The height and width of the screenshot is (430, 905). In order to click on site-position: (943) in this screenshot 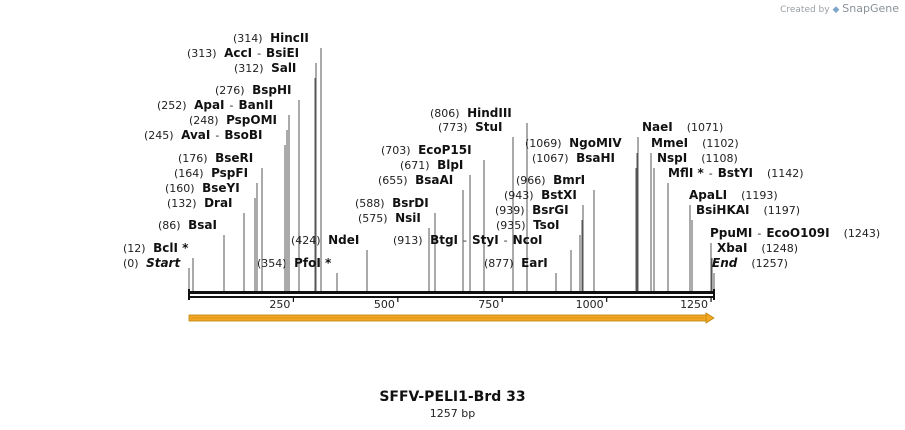, I will do `click(520, 195)`.